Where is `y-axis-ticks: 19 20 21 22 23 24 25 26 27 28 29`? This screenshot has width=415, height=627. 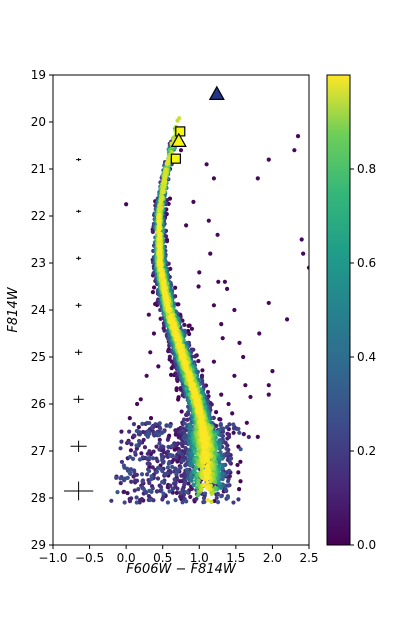
y-axis-ticks: 19 20 21 22 23 24 25 26 27 28 29 is located at coordinates (42, 310).